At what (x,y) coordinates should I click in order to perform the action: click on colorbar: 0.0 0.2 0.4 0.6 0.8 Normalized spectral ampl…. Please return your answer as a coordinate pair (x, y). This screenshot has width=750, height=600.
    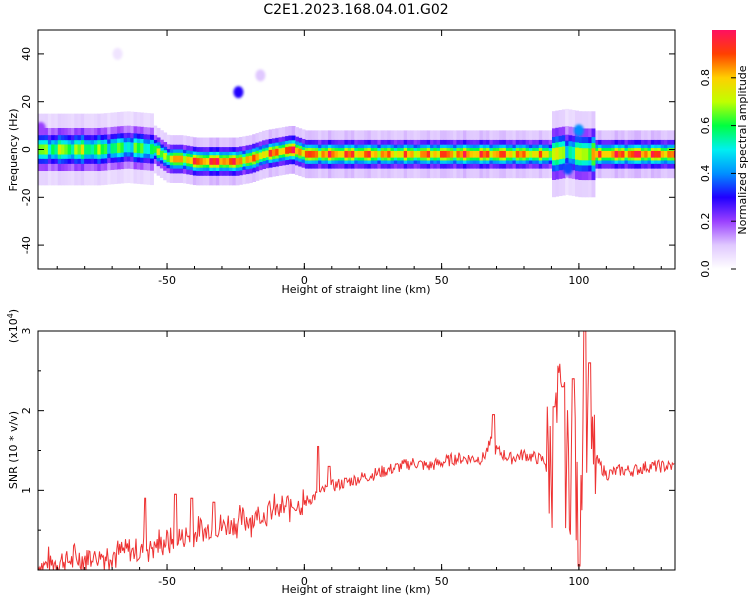
    Looking at the image, I should click on (724, 154).